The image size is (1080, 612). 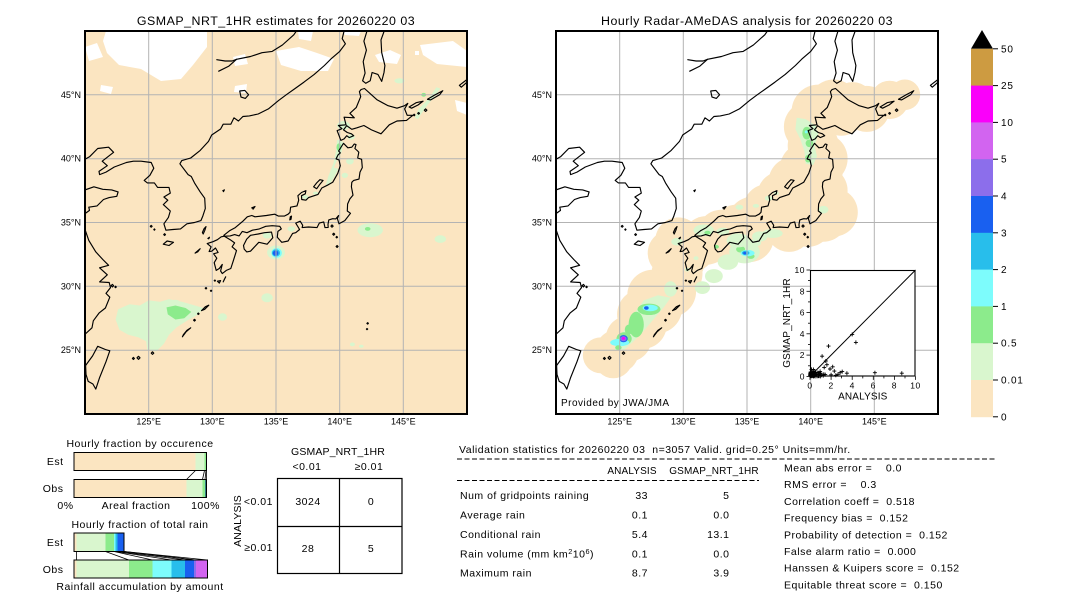 What do you see at coordinates (846, 519) in the screenshot?
I see `svg-text: Frequency bias = 0.152` at bounding box center [846, 519].